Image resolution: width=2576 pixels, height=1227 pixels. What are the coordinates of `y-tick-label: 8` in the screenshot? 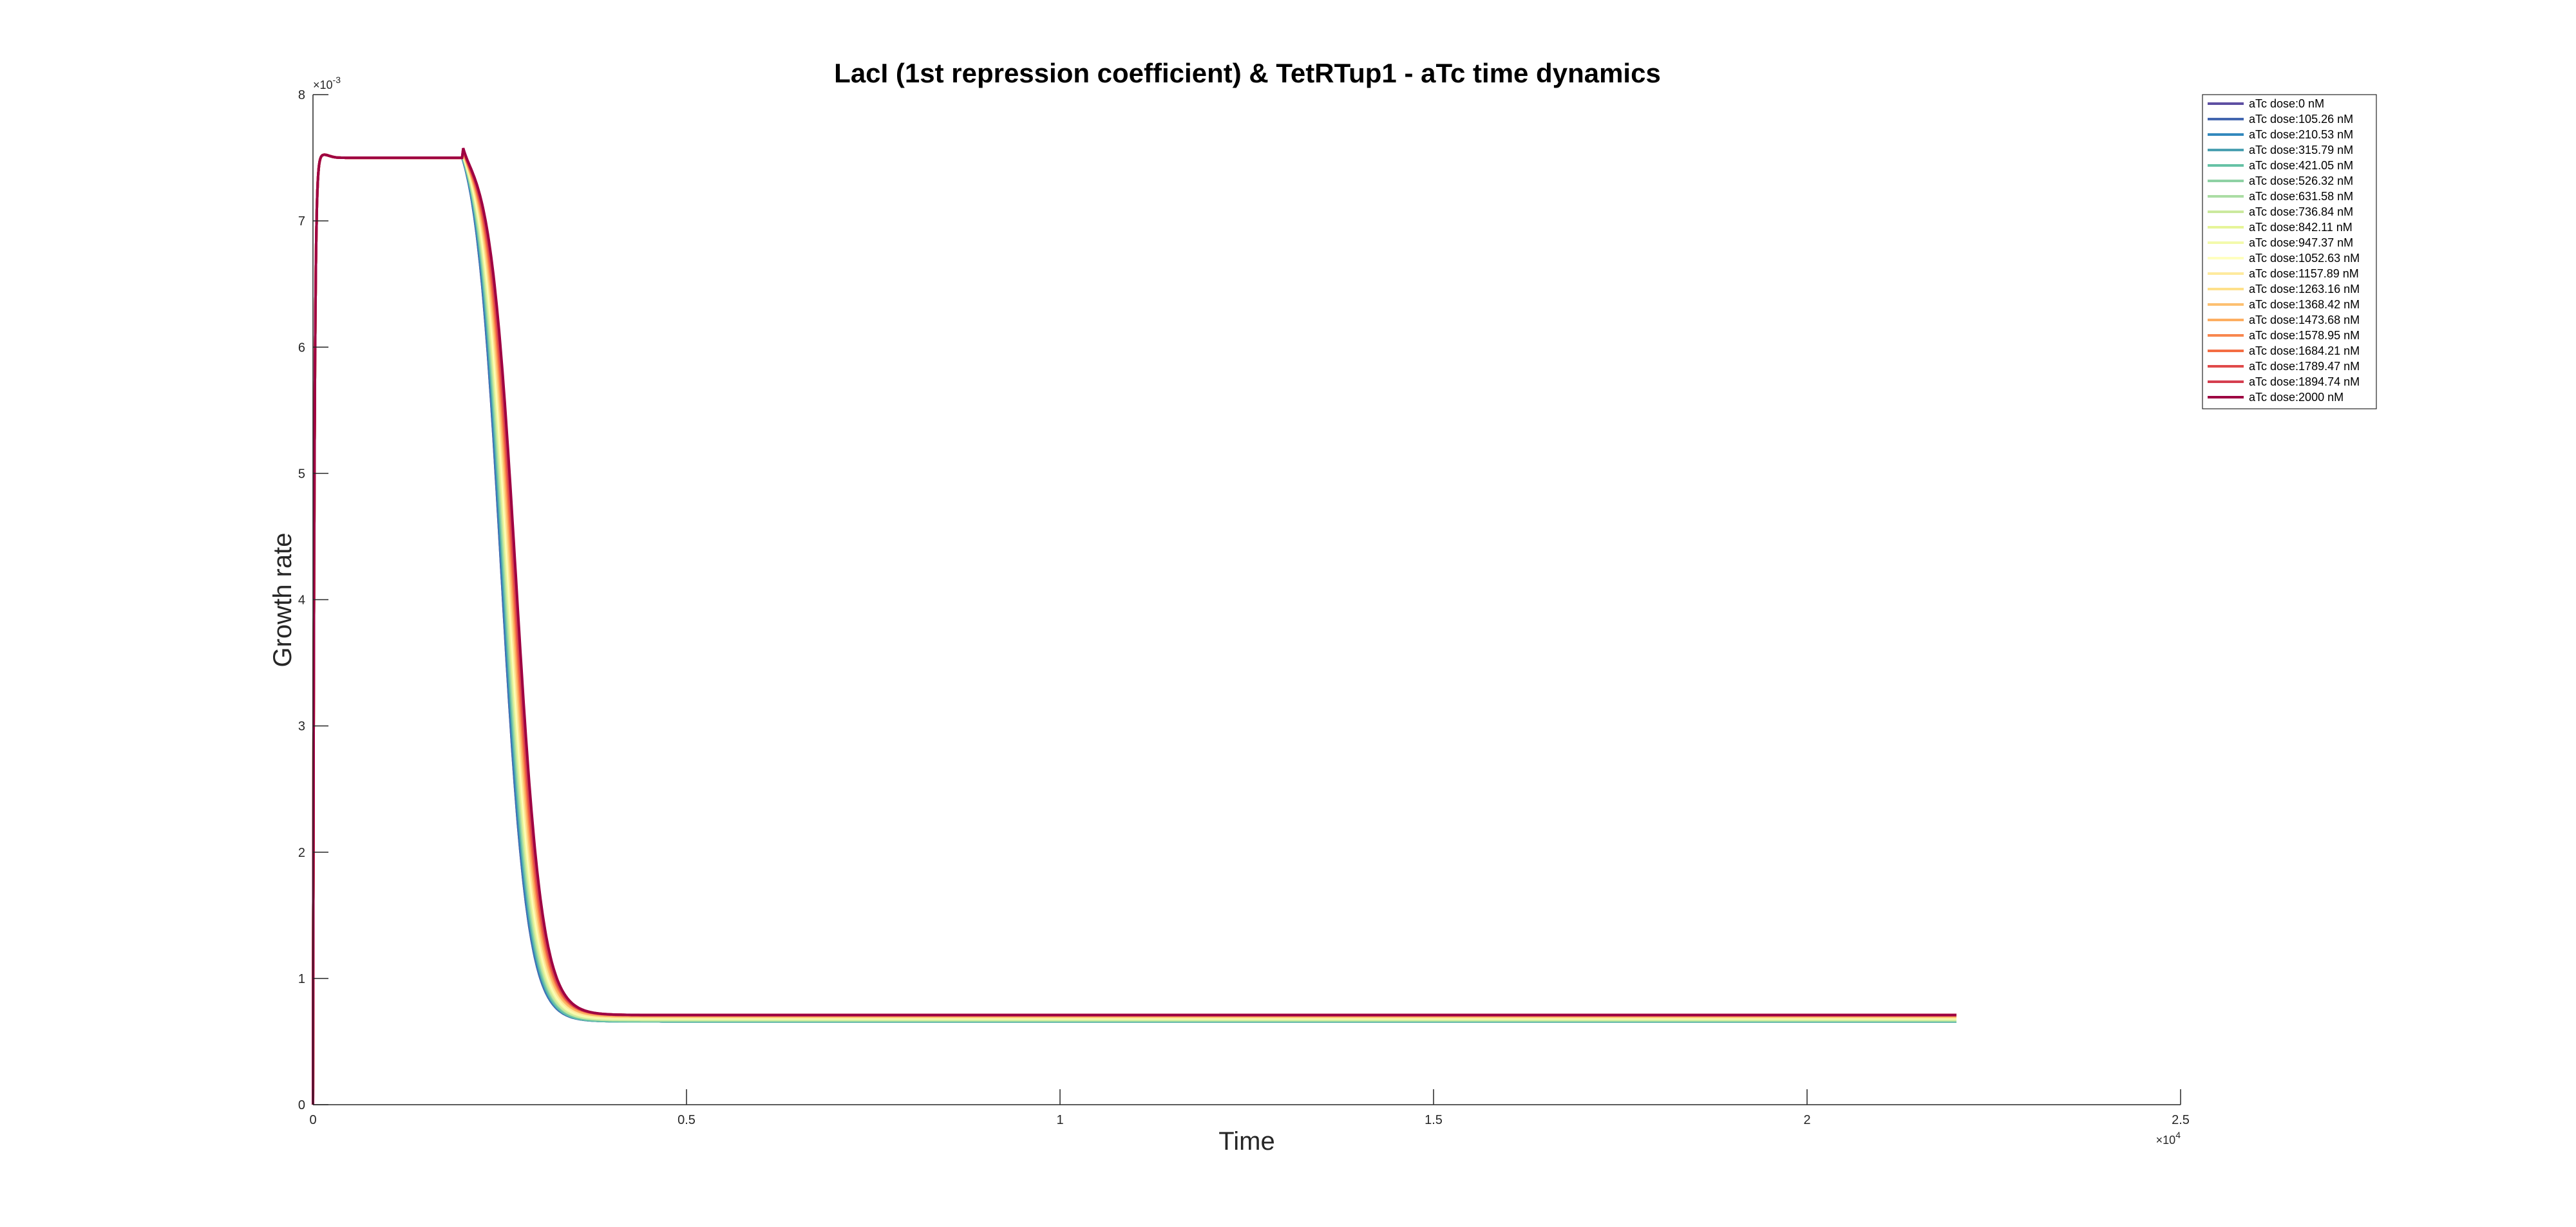 It's located at (301, 95).